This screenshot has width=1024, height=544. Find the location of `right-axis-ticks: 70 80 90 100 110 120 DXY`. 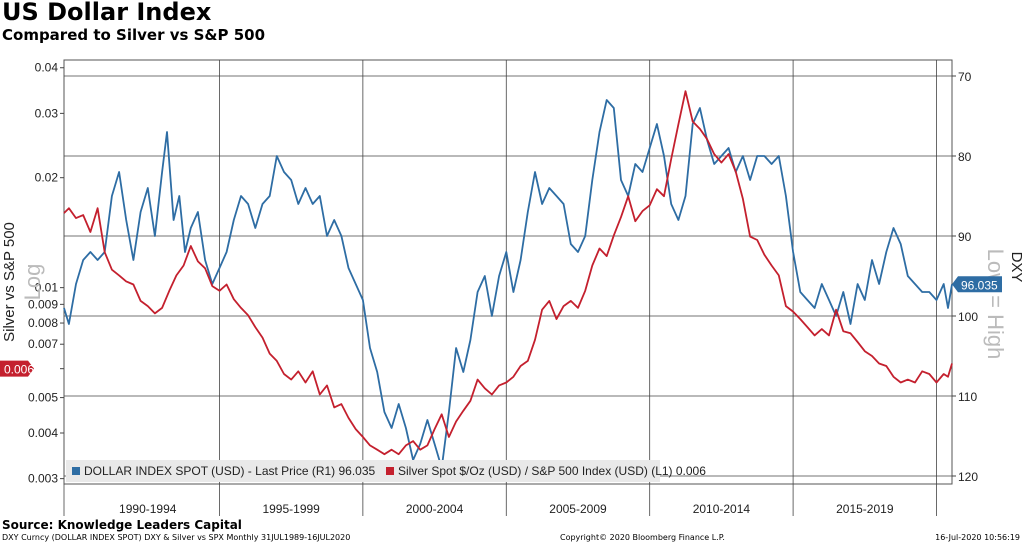

right-axis-ticks: 70 80 90 100 110 120 DXY is located at coordinates (988, 277).